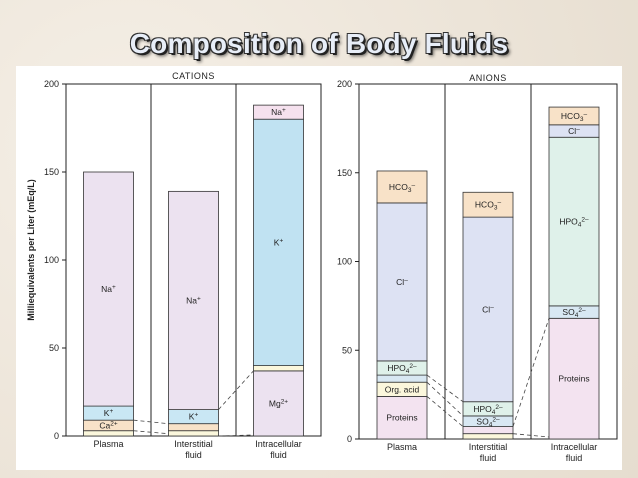  What do you see at coordinates (402, 389) in the screenshot?
I see `bar-segment-label: Org. acid` at bounding box center [402, 389].